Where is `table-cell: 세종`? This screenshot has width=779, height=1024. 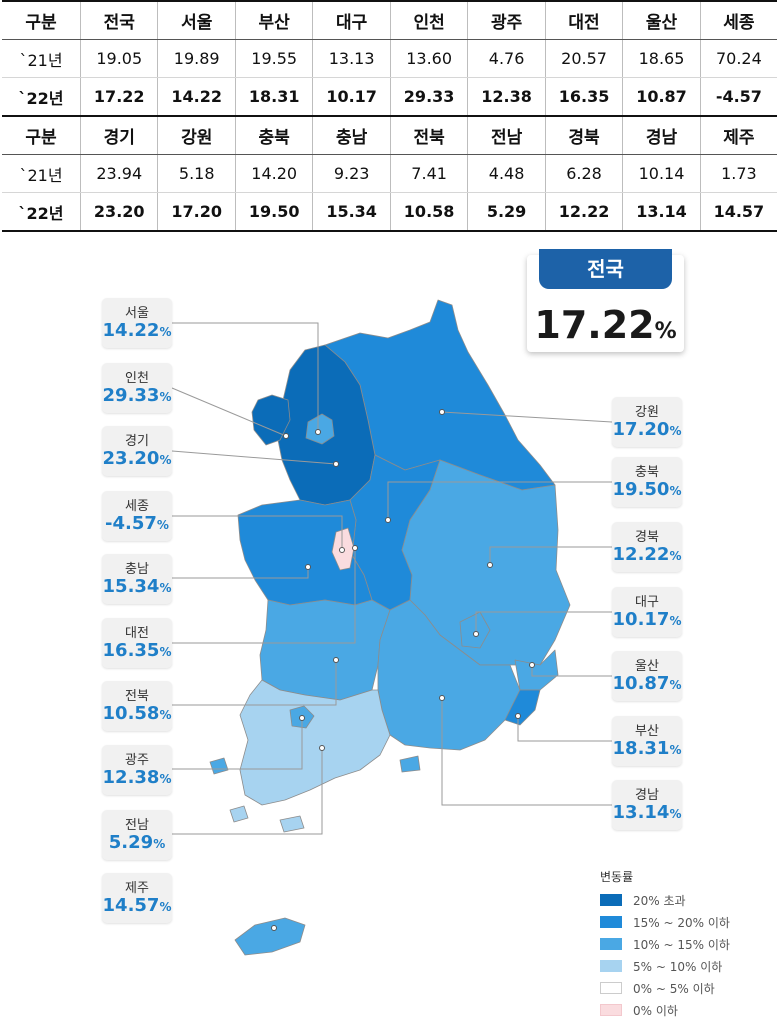 table-cell: 세종 is located at coordinates (738, 20).